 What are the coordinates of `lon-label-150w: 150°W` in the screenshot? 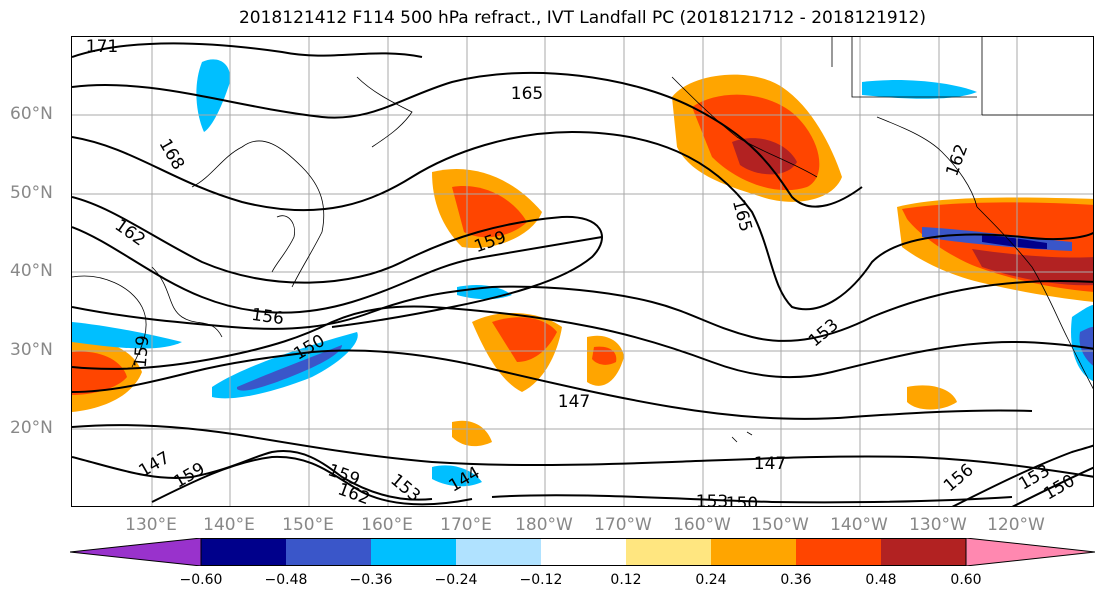 It's located at (780, 525).